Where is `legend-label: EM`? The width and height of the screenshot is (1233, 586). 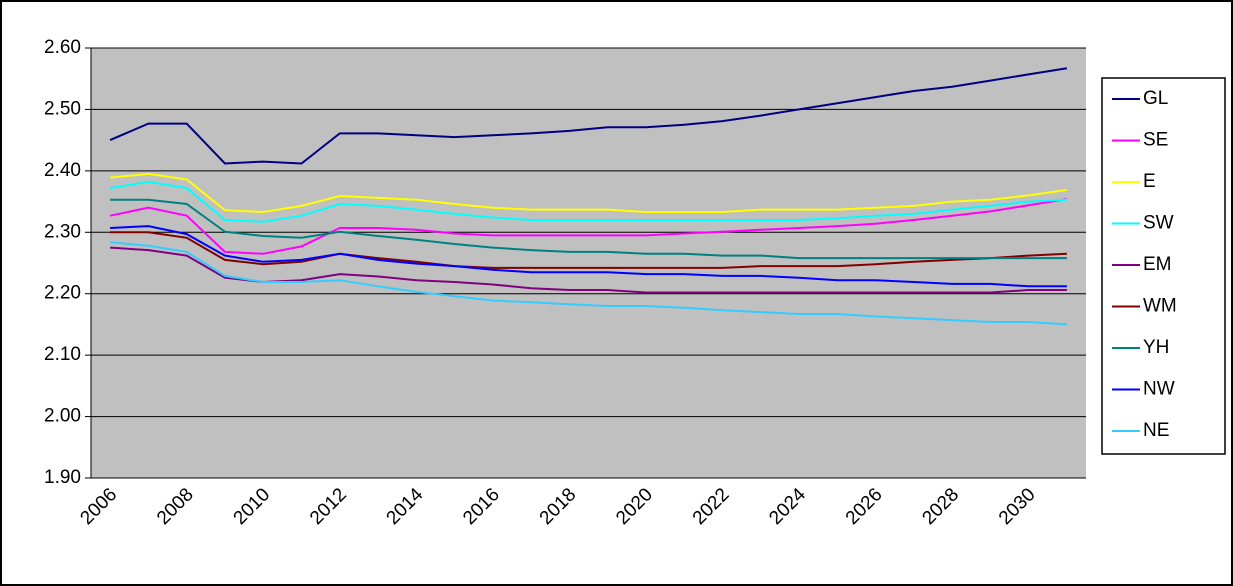
legend-label: EM is located at coordinates (1157, 264).